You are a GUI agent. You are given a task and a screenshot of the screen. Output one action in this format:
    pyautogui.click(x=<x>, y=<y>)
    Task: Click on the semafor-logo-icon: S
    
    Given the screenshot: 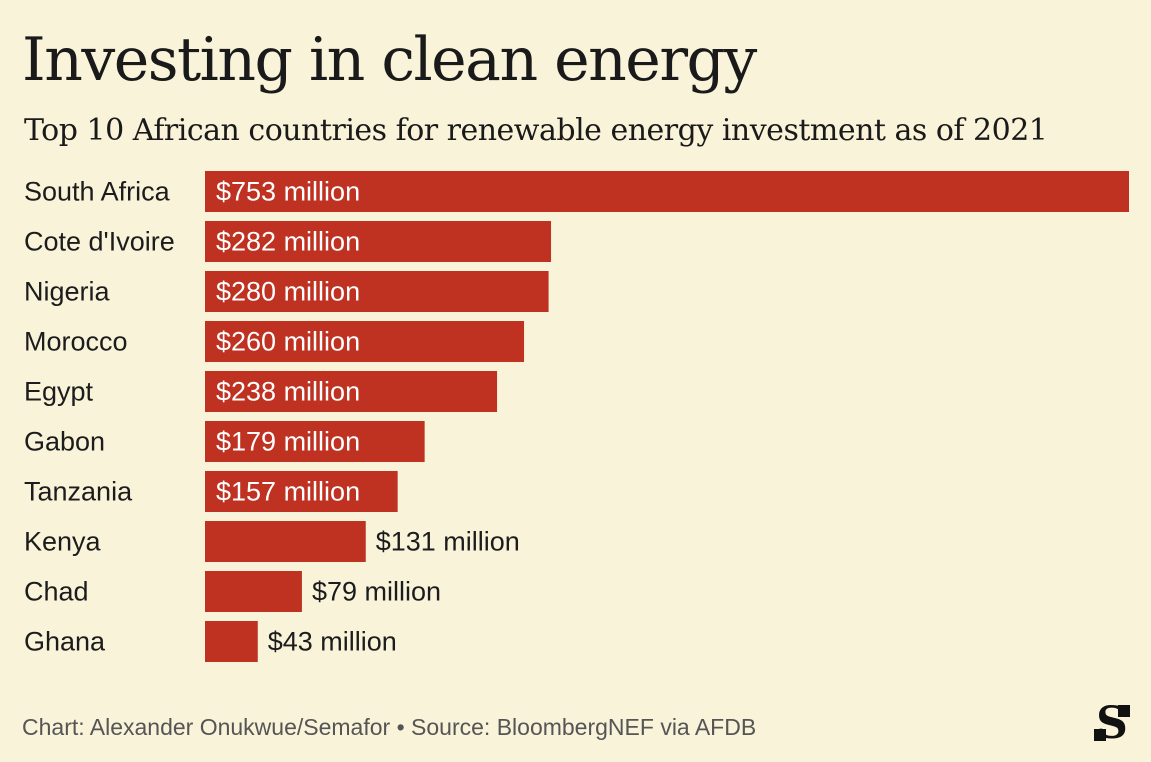 What is the action you would take?
    pyautogui.click(x=1112, y=723)
    